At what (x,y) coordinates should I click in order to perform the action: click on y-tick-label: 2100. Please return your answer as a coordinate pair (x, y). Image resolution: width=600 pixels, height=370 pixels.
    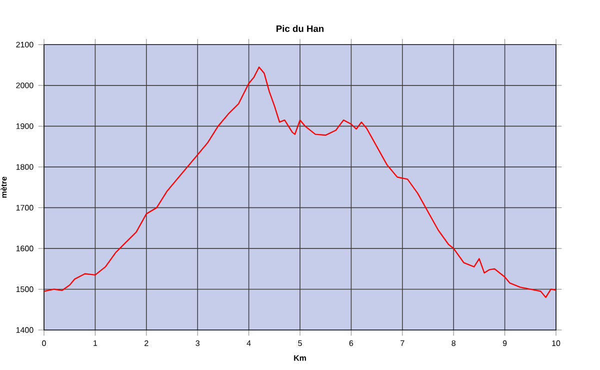
    Looking at the image, I should click on (25, 45).